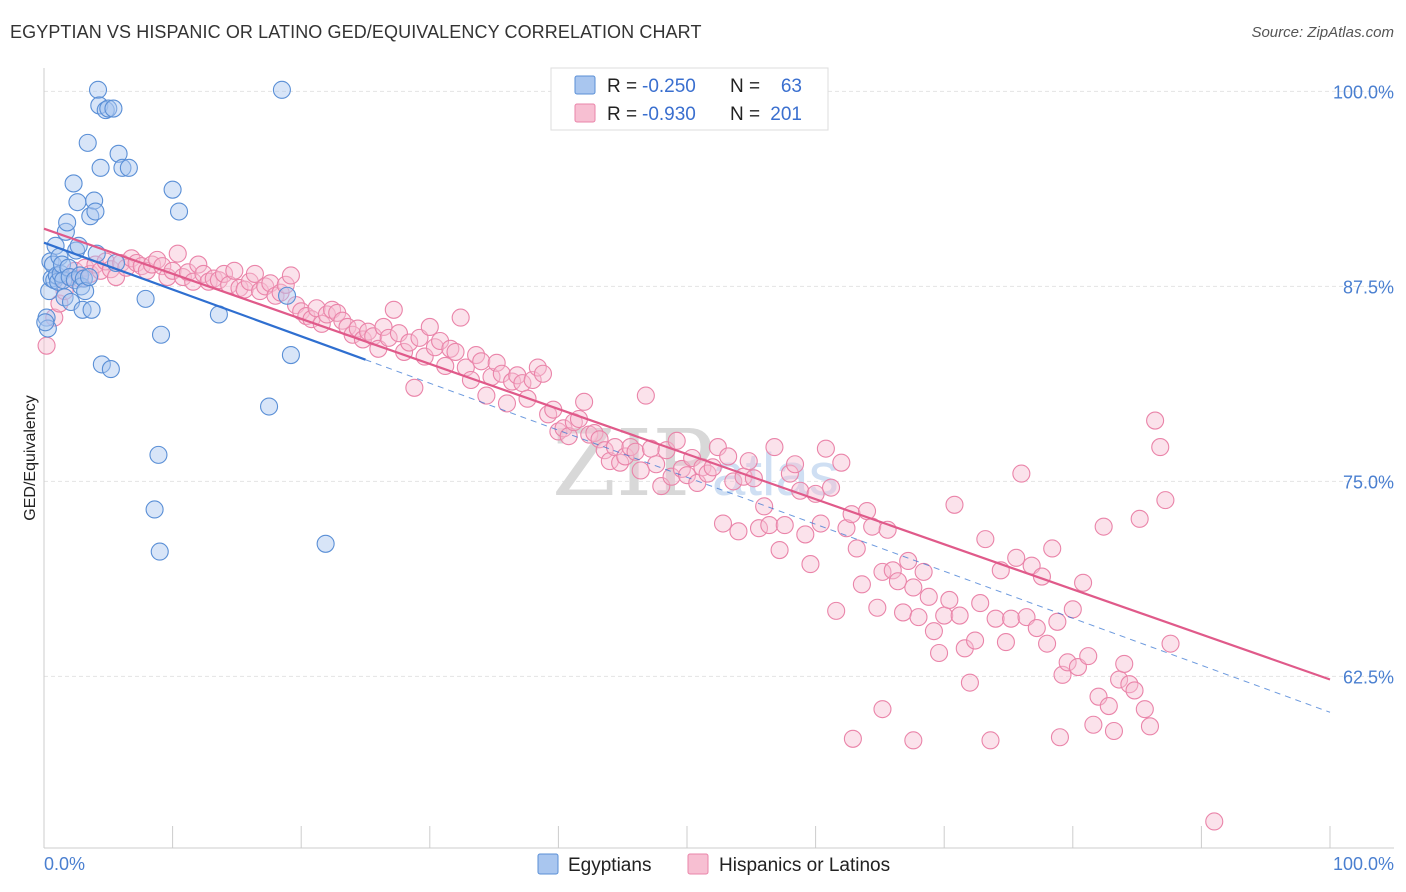 The image size is (1406, 892). I want to click on legend-bottom-swatch-egyptians, so click(548, 864).